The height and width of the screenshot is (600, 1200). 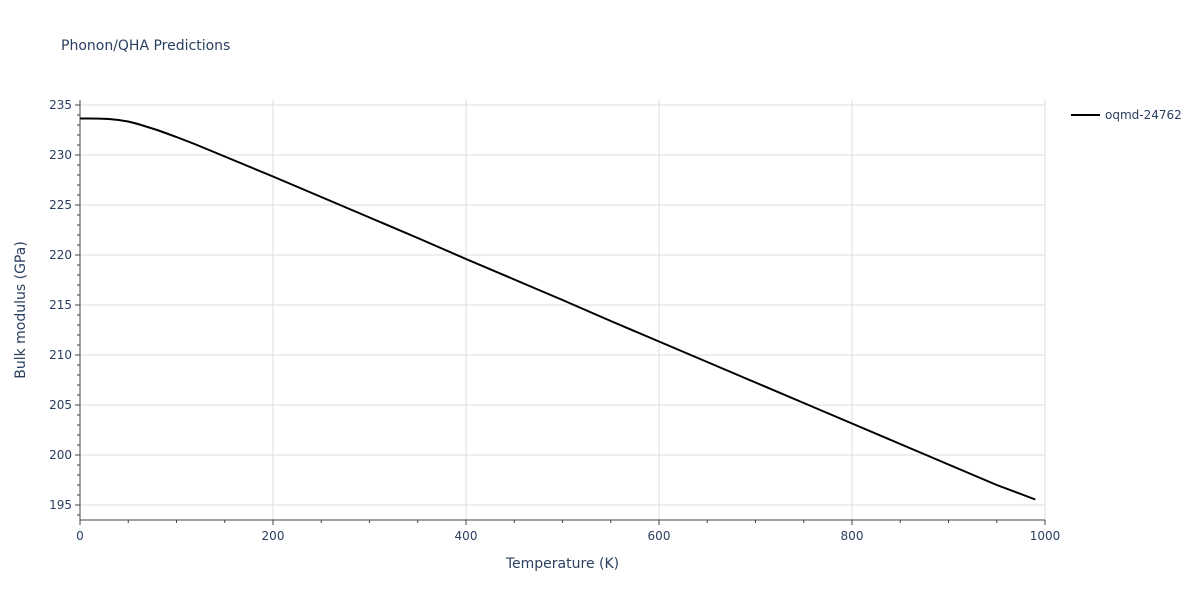 What do you see at coordinates (60, 305) in the screenshot?
I see `y-tick-label: 215` at bounding box center [60, 305].